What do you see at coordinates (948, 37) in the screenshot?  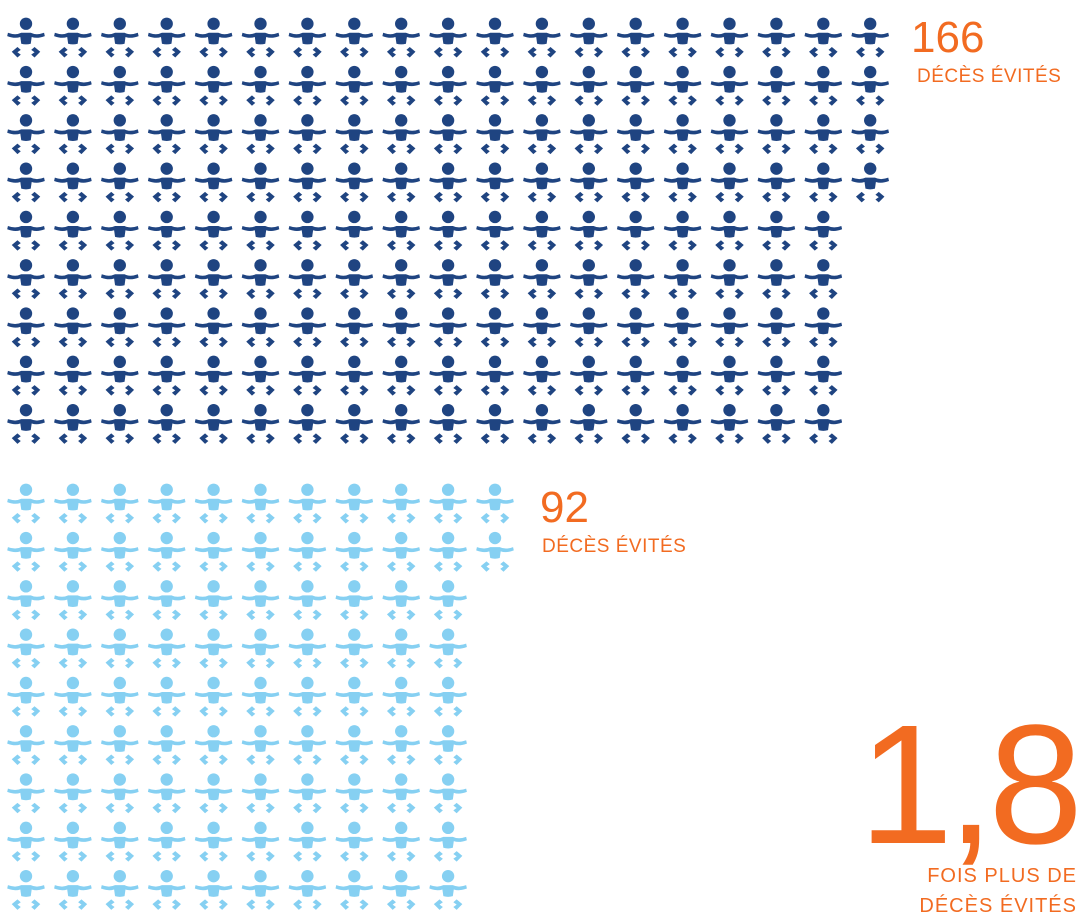 I see `stat-number: 166` at bounding box center [948, 37].